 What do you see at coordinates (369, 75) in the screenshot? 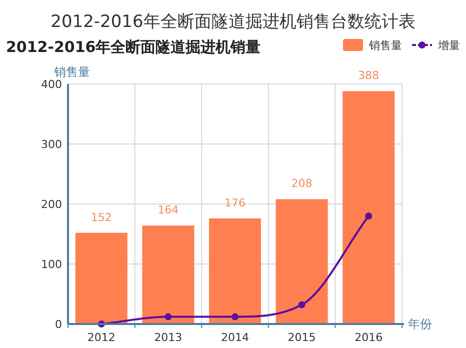
I see `data-label: 388` at bounding box center [369, 75].